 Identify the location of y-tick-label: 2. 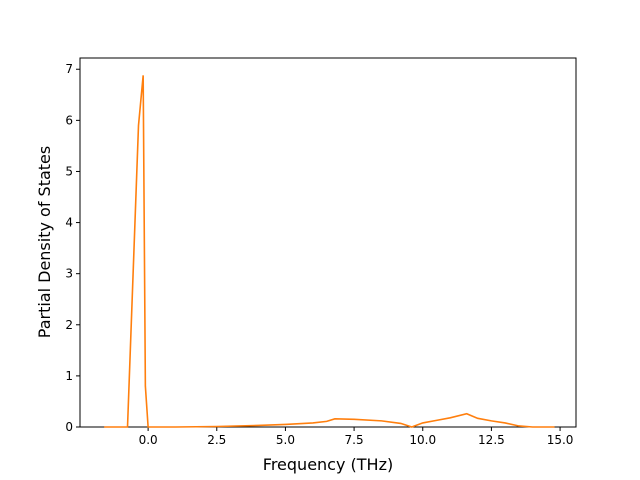
(69, 325).